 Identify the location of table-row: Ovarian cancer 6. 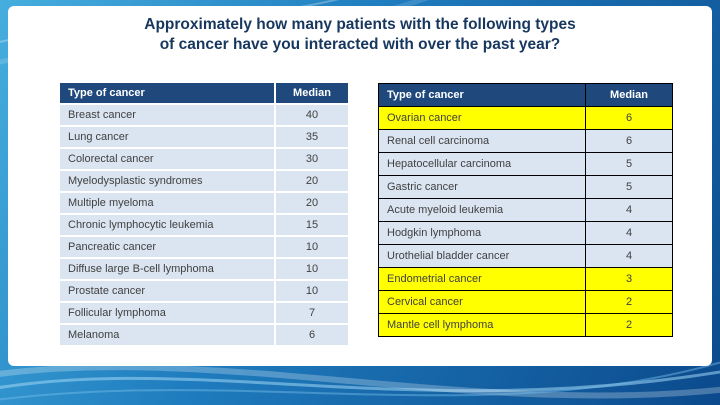
(525, 118).